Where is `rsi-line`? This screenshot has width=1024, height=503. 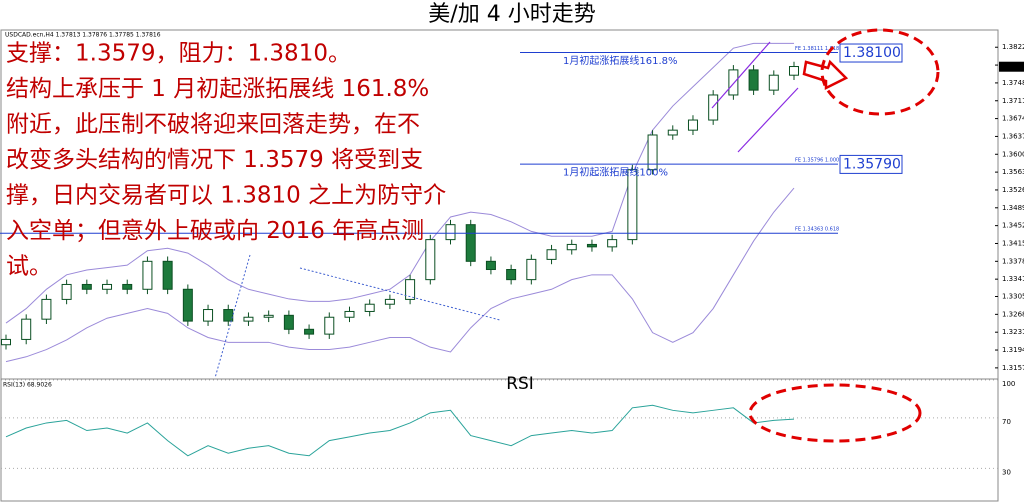 rsi-line is located at coordinates (400, 430).